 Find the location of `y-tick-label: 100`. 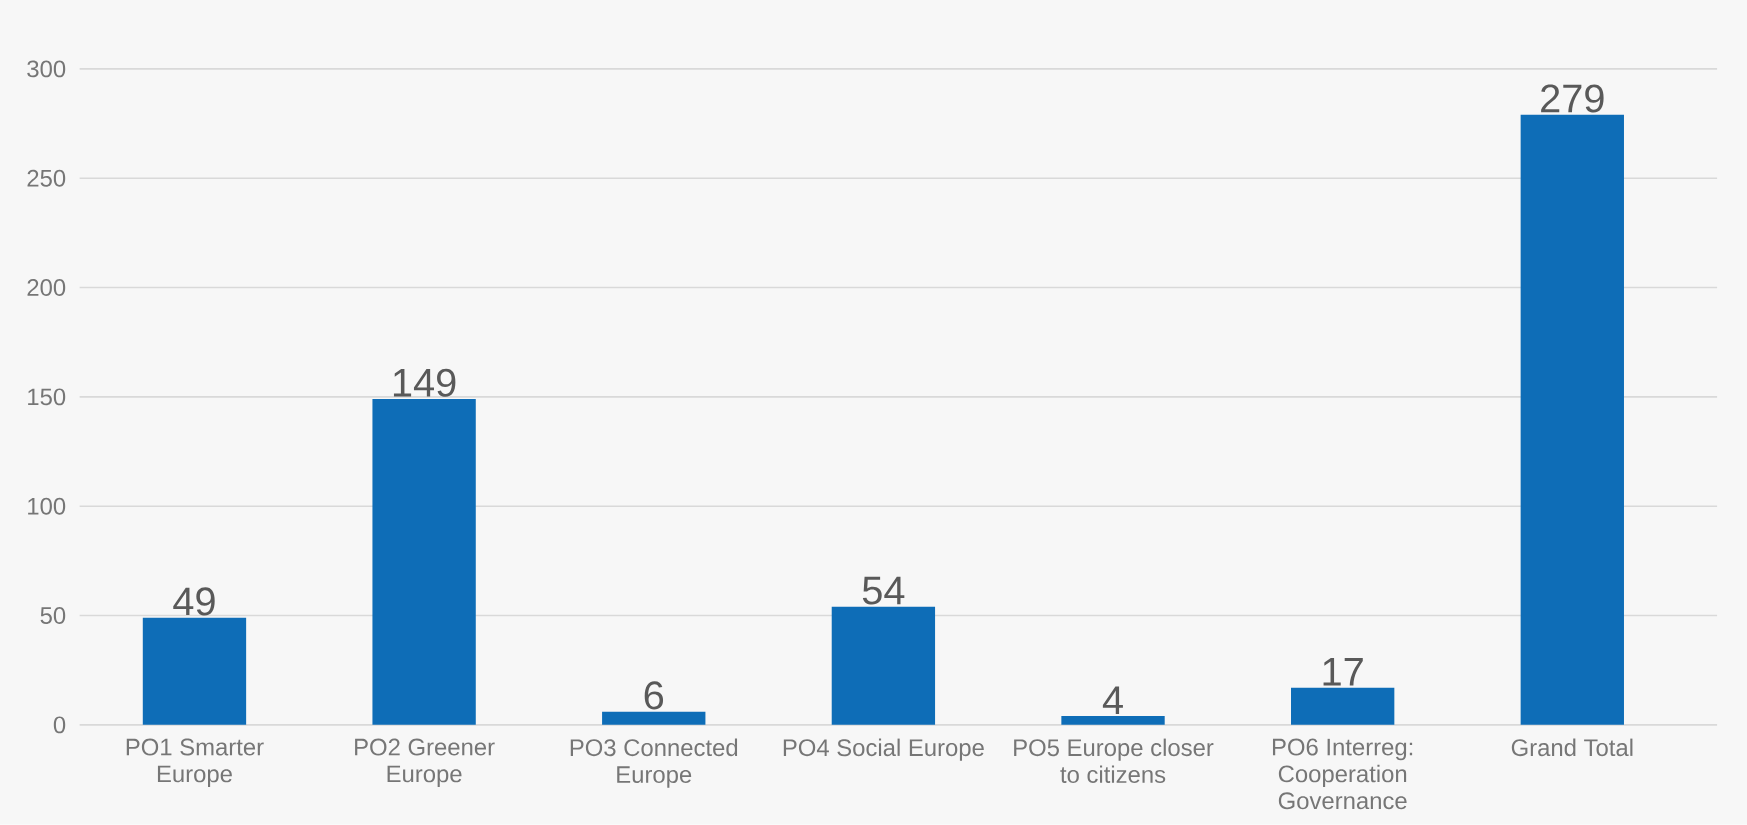

y-tick-label: 100 is located at coordinates (47, 506).